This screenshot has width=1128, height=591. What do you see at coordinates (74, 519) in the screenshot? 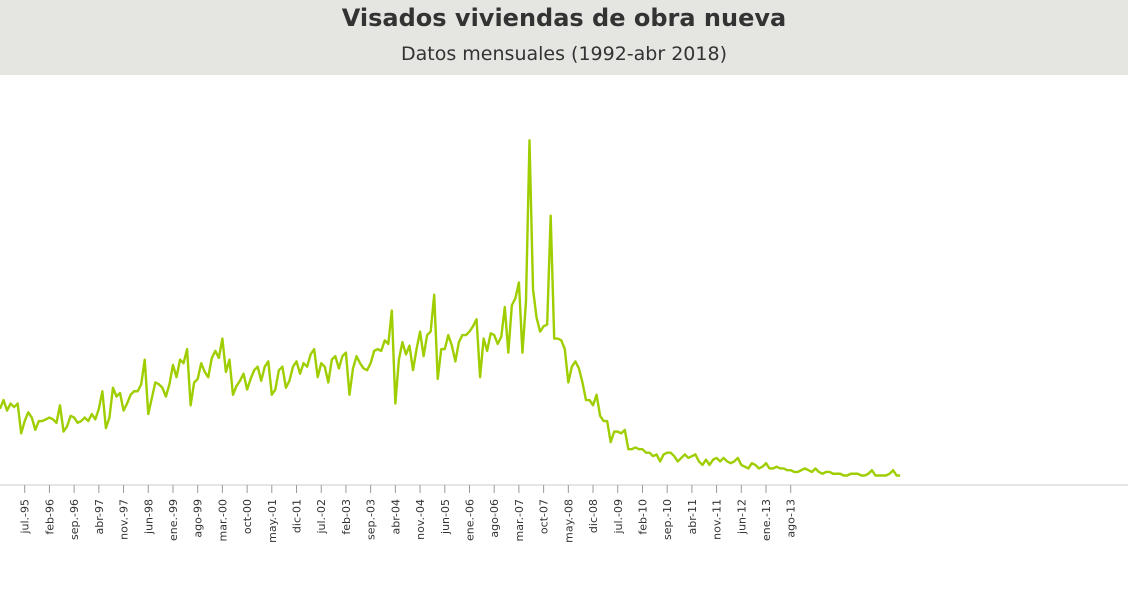
I see `x-tick-label: sep.-96` at bounding box center [74, 519].